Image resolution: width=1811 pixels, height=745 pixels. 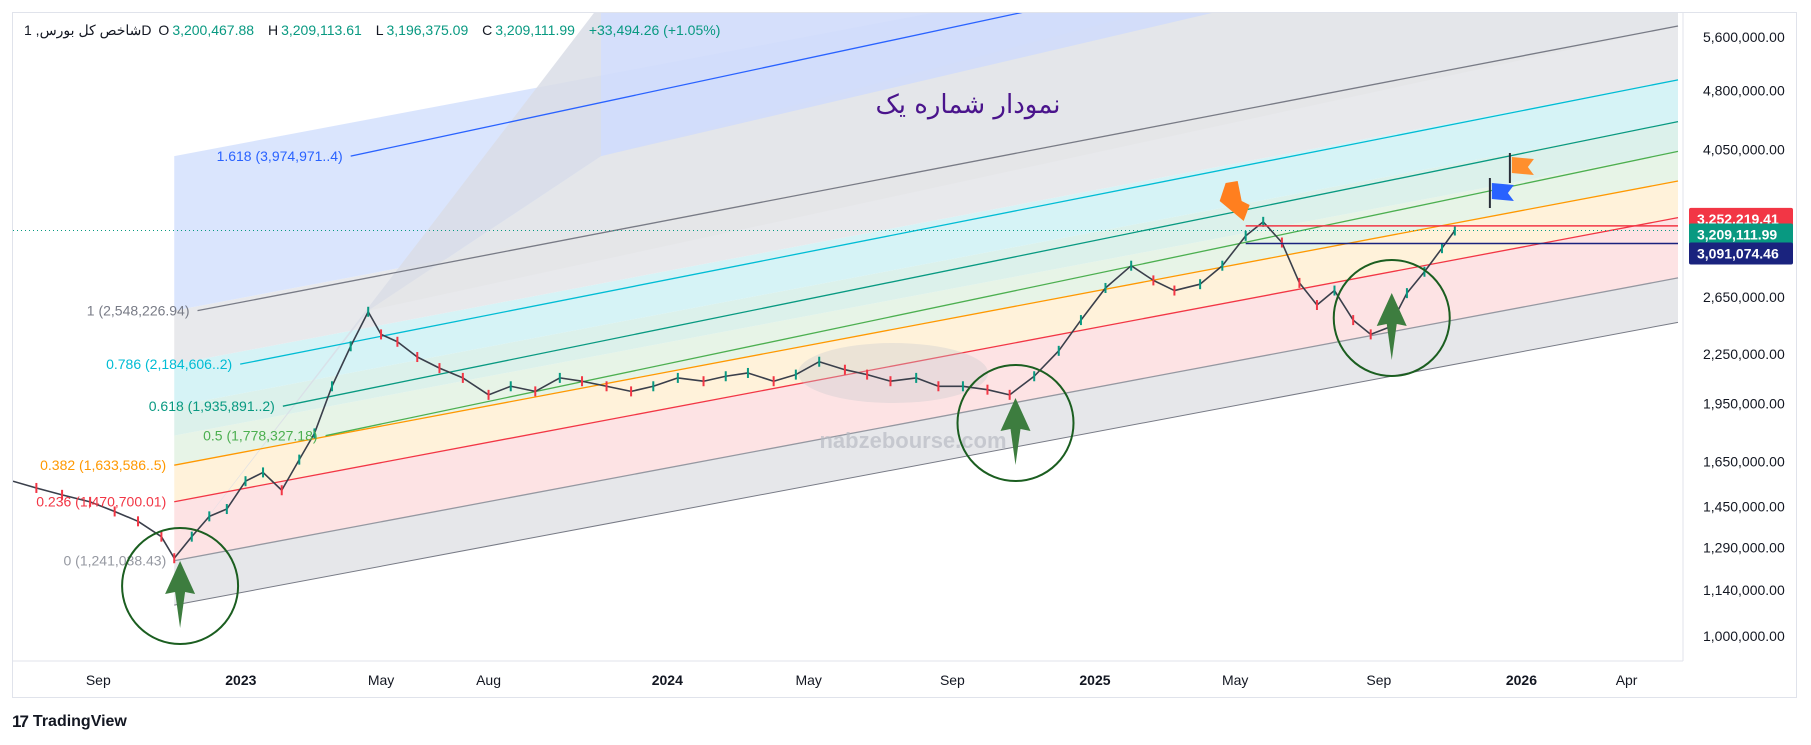 I want to click on low-value: 3,196,375.09, so click(x=427, y=30).